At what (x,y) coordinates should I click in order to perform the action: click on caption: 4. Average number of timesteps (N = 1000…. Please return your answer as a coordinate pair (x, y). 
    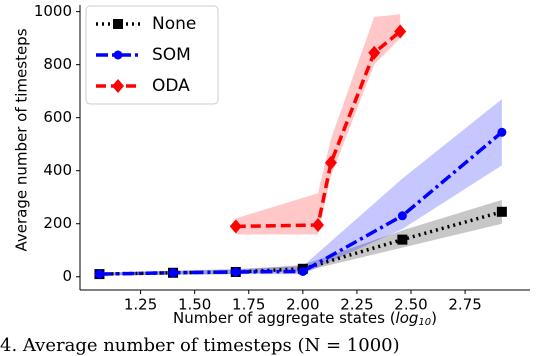
    Looking at the image, I should click on (200, 345).